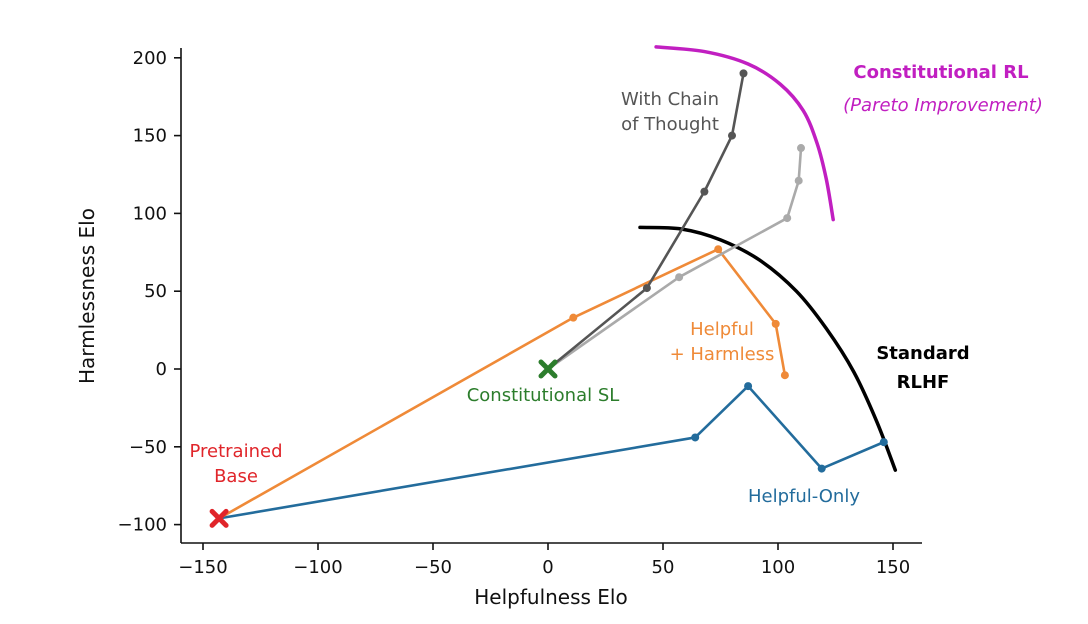  I want to click on marker-constitutional-sl, so click(548, 369).